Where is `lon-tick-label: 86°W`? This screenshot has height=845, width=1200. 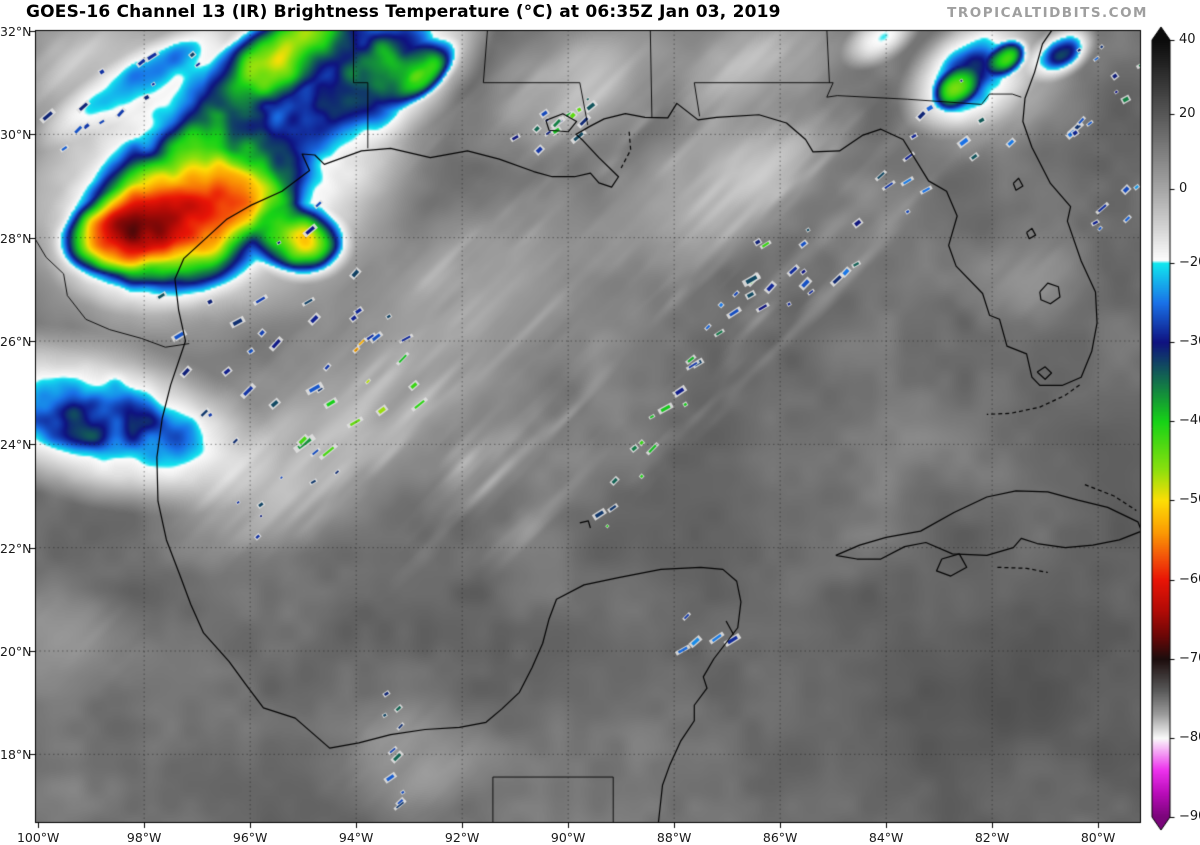 lon-tick-label: 86°W is located at coordinates (780, 837).